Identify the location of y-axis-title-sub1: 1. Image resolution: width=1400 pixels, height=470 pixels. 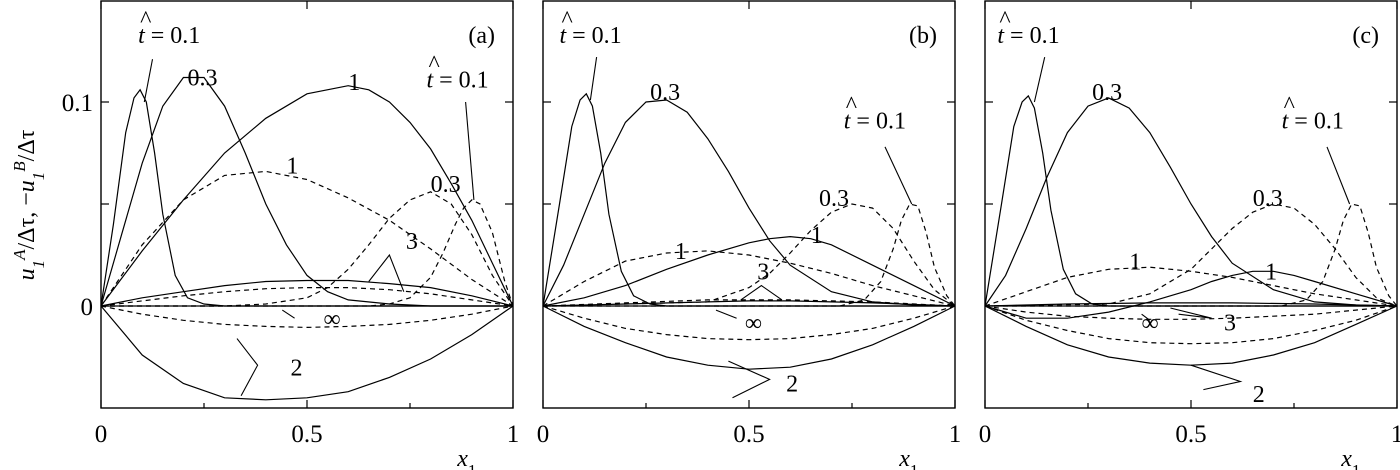
(38, 264).